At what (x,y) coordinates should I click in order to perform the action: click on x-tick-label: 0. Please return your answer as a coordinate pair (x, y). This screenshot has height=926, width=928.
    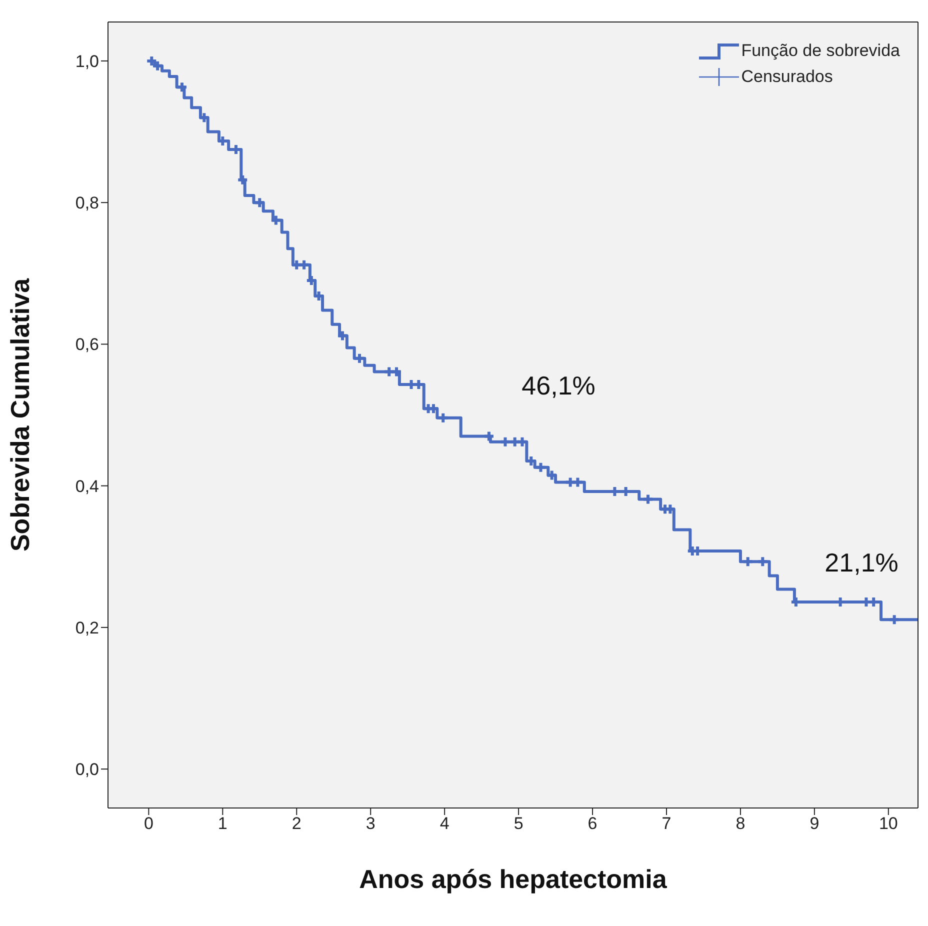
    Looking at the image, I should click on (149, 824).